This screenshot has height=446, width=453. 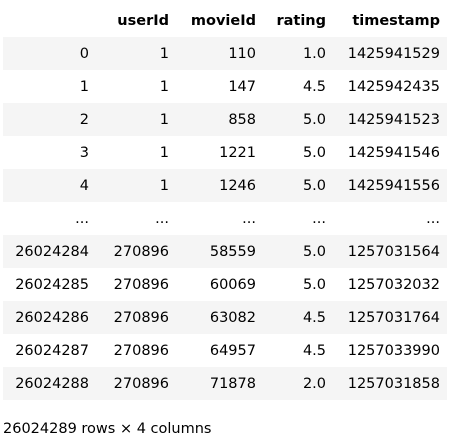 What do you see at coordinates (393, 152) in the screenshot?
I see `table-cell: 1425941546` at bounding box center [393, 152].